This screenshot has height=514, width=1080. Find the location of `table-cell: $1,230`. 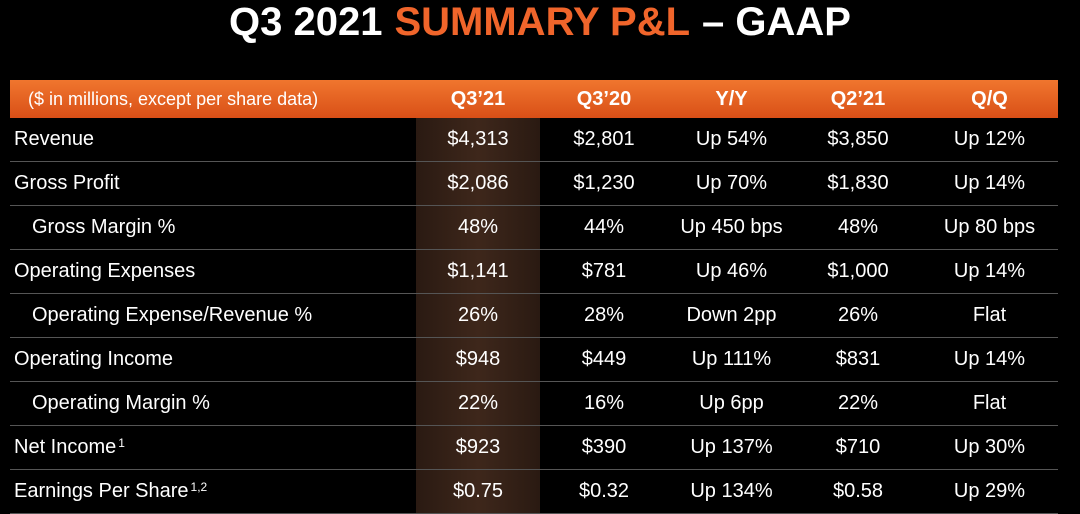

table-cell: $1,230 is located at coordinates (604, 183).